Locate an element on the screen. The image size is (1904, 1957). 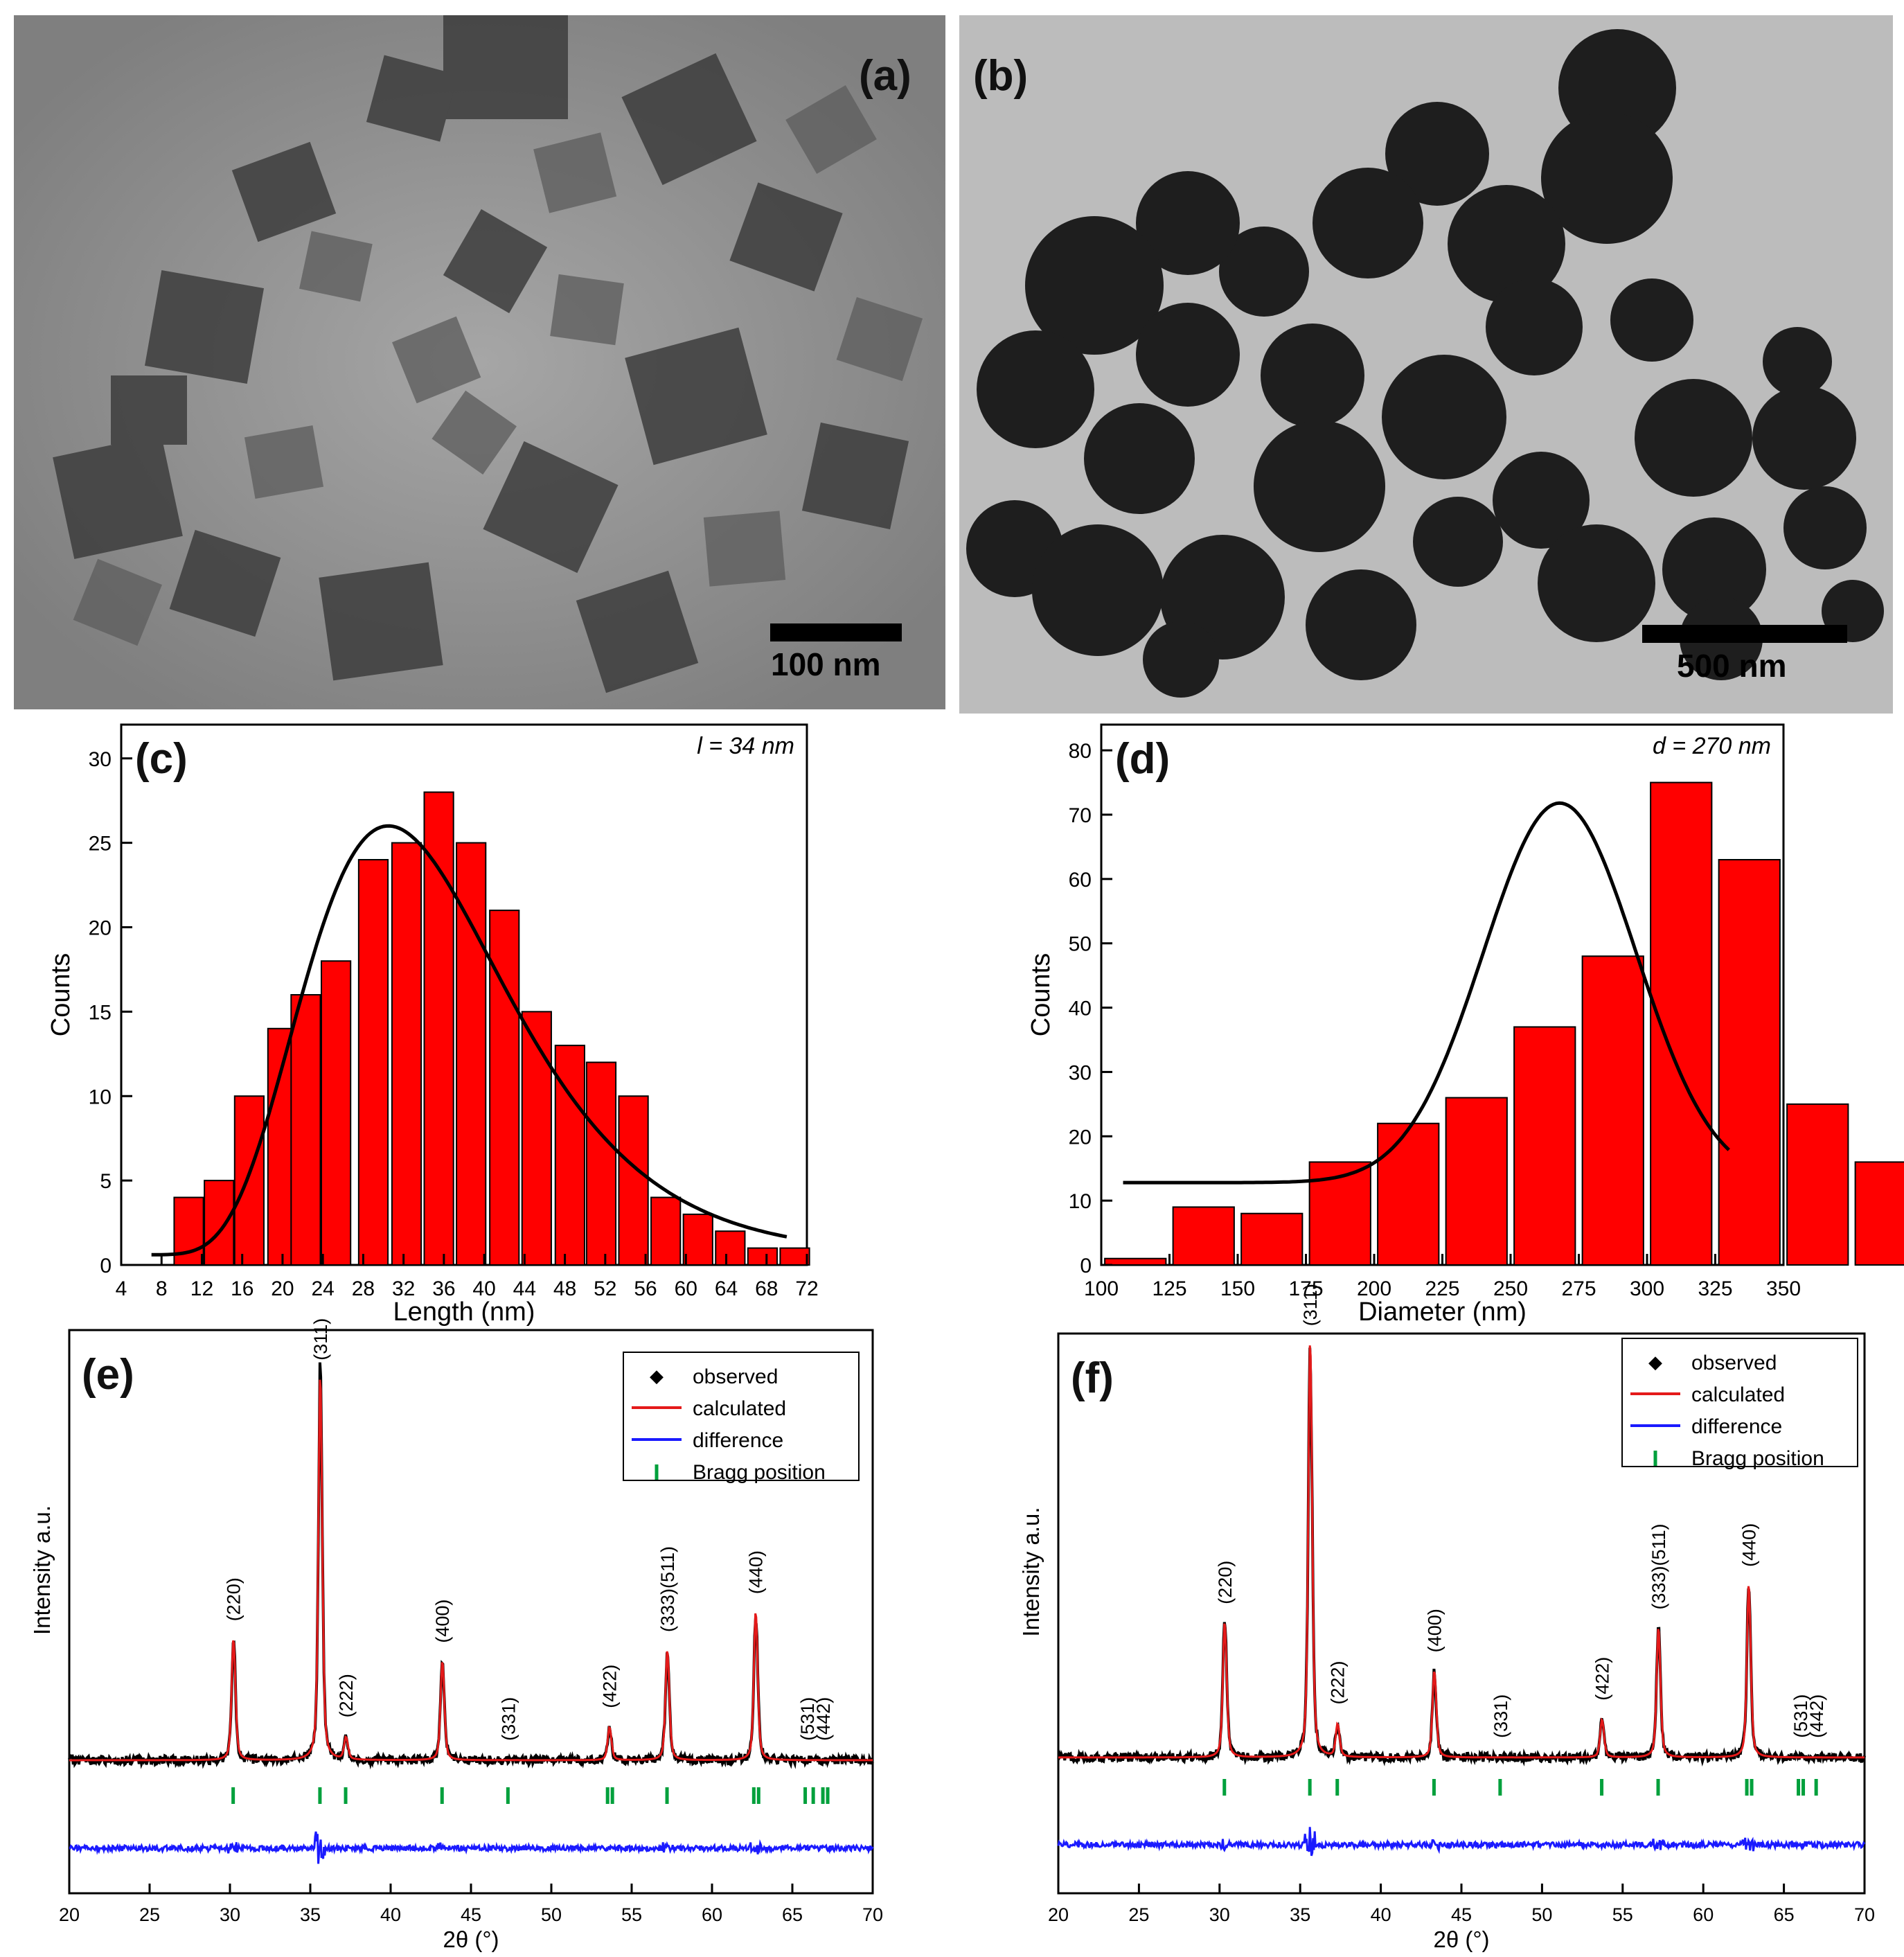
x-tick-label: 16 is located at coordinates (242, 1288).